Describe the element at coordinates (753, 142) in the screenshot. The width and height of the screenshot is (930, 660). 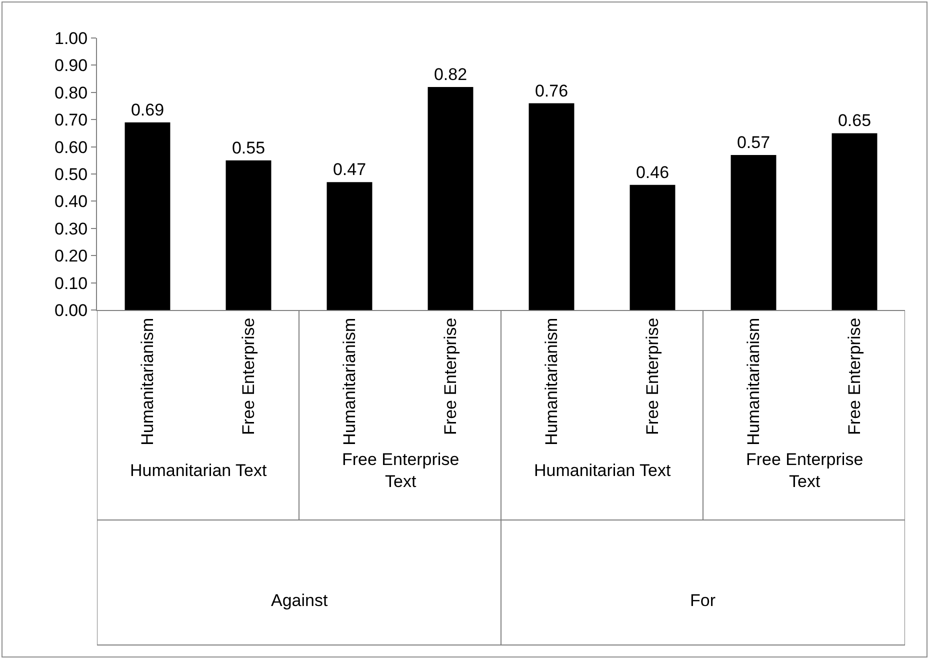
I see `data-label: 0.57` at that location.